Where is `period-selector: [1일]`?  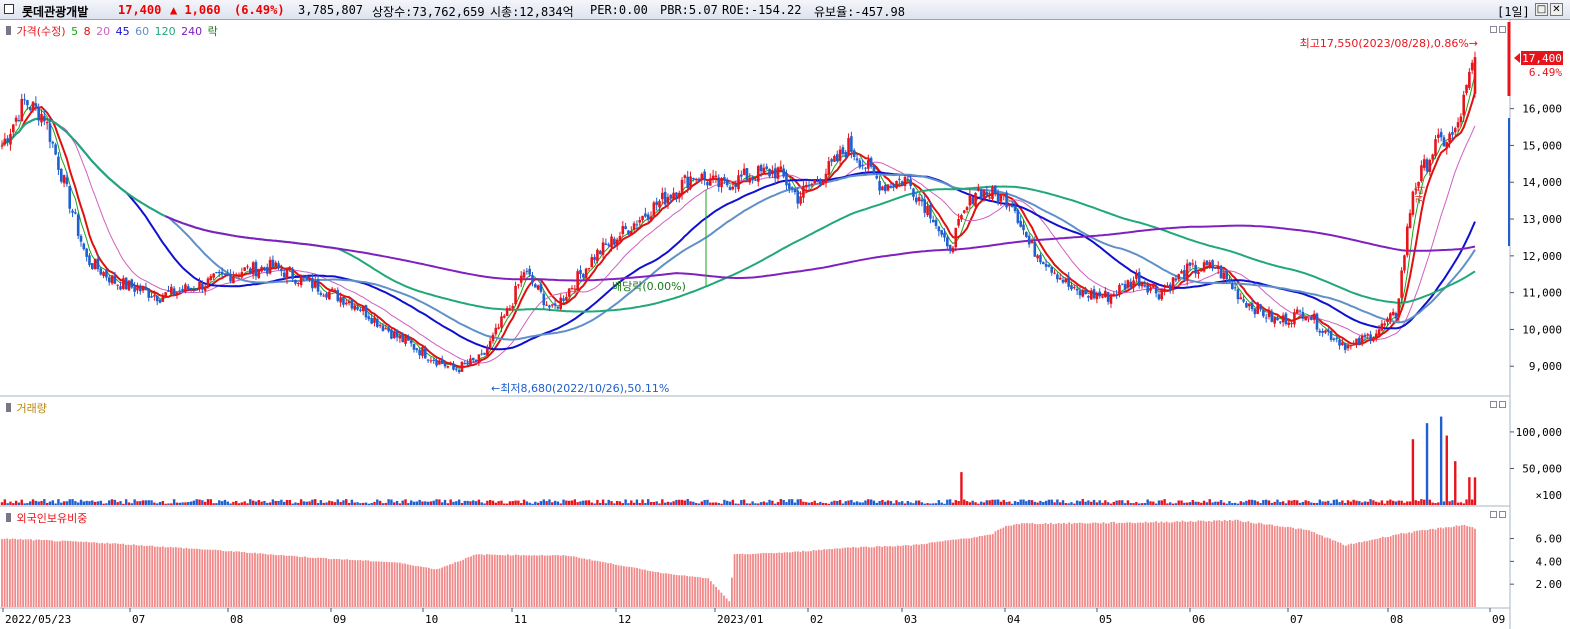
period-selector: [1일] is located at coordinates (1513, 12).